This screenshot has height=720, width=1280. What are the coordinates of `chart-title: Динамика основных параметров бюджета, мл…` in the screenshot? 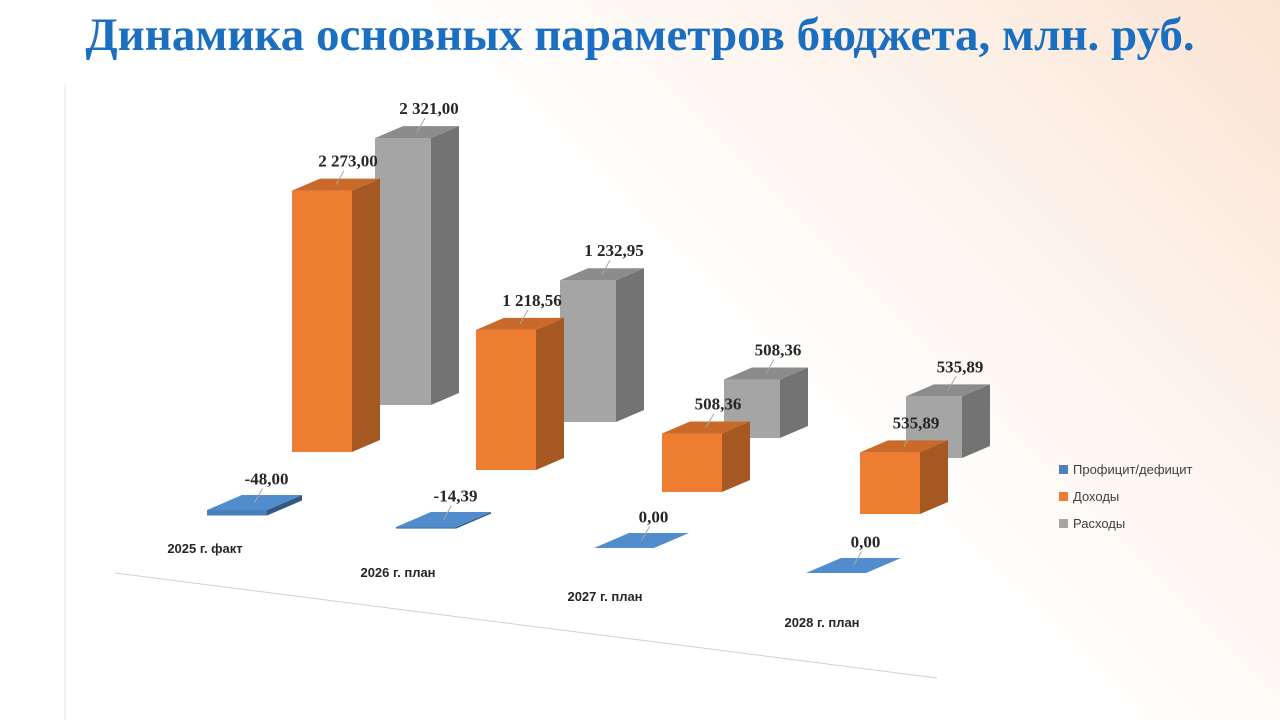 It's located at (640, 35).